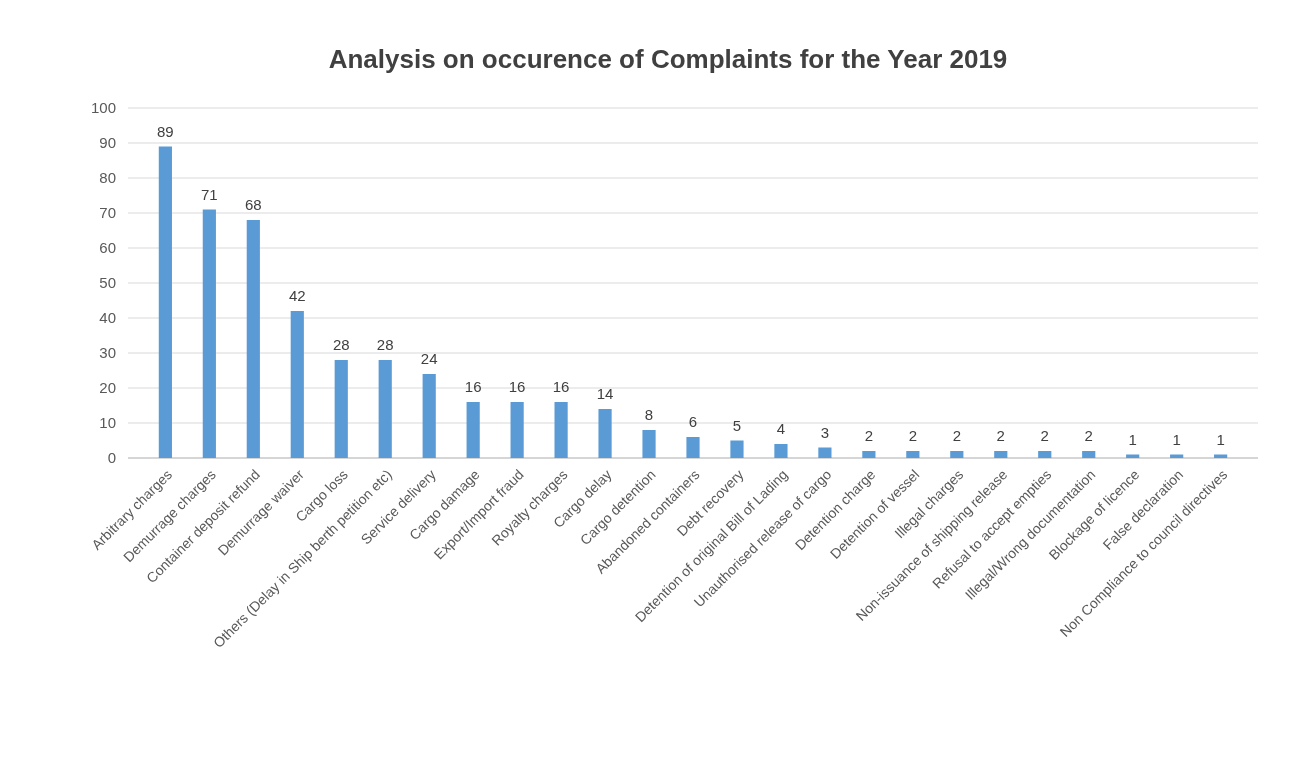  Describe the element at coordinates (781, 428) in the screenshot. I see `data-label: 4` at that location.